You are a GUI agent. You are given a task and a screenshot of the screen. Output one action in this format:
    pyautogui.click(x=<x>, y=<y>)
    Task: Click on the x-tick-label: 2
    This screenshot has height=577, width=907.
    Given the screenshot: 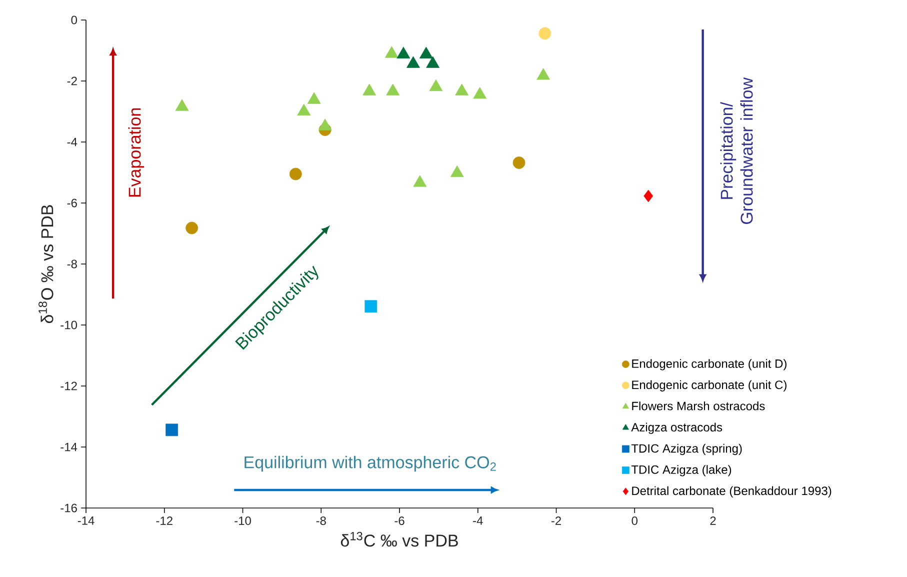 What is the action you would take?
    pyautogui.click(x=713, y=520)
    